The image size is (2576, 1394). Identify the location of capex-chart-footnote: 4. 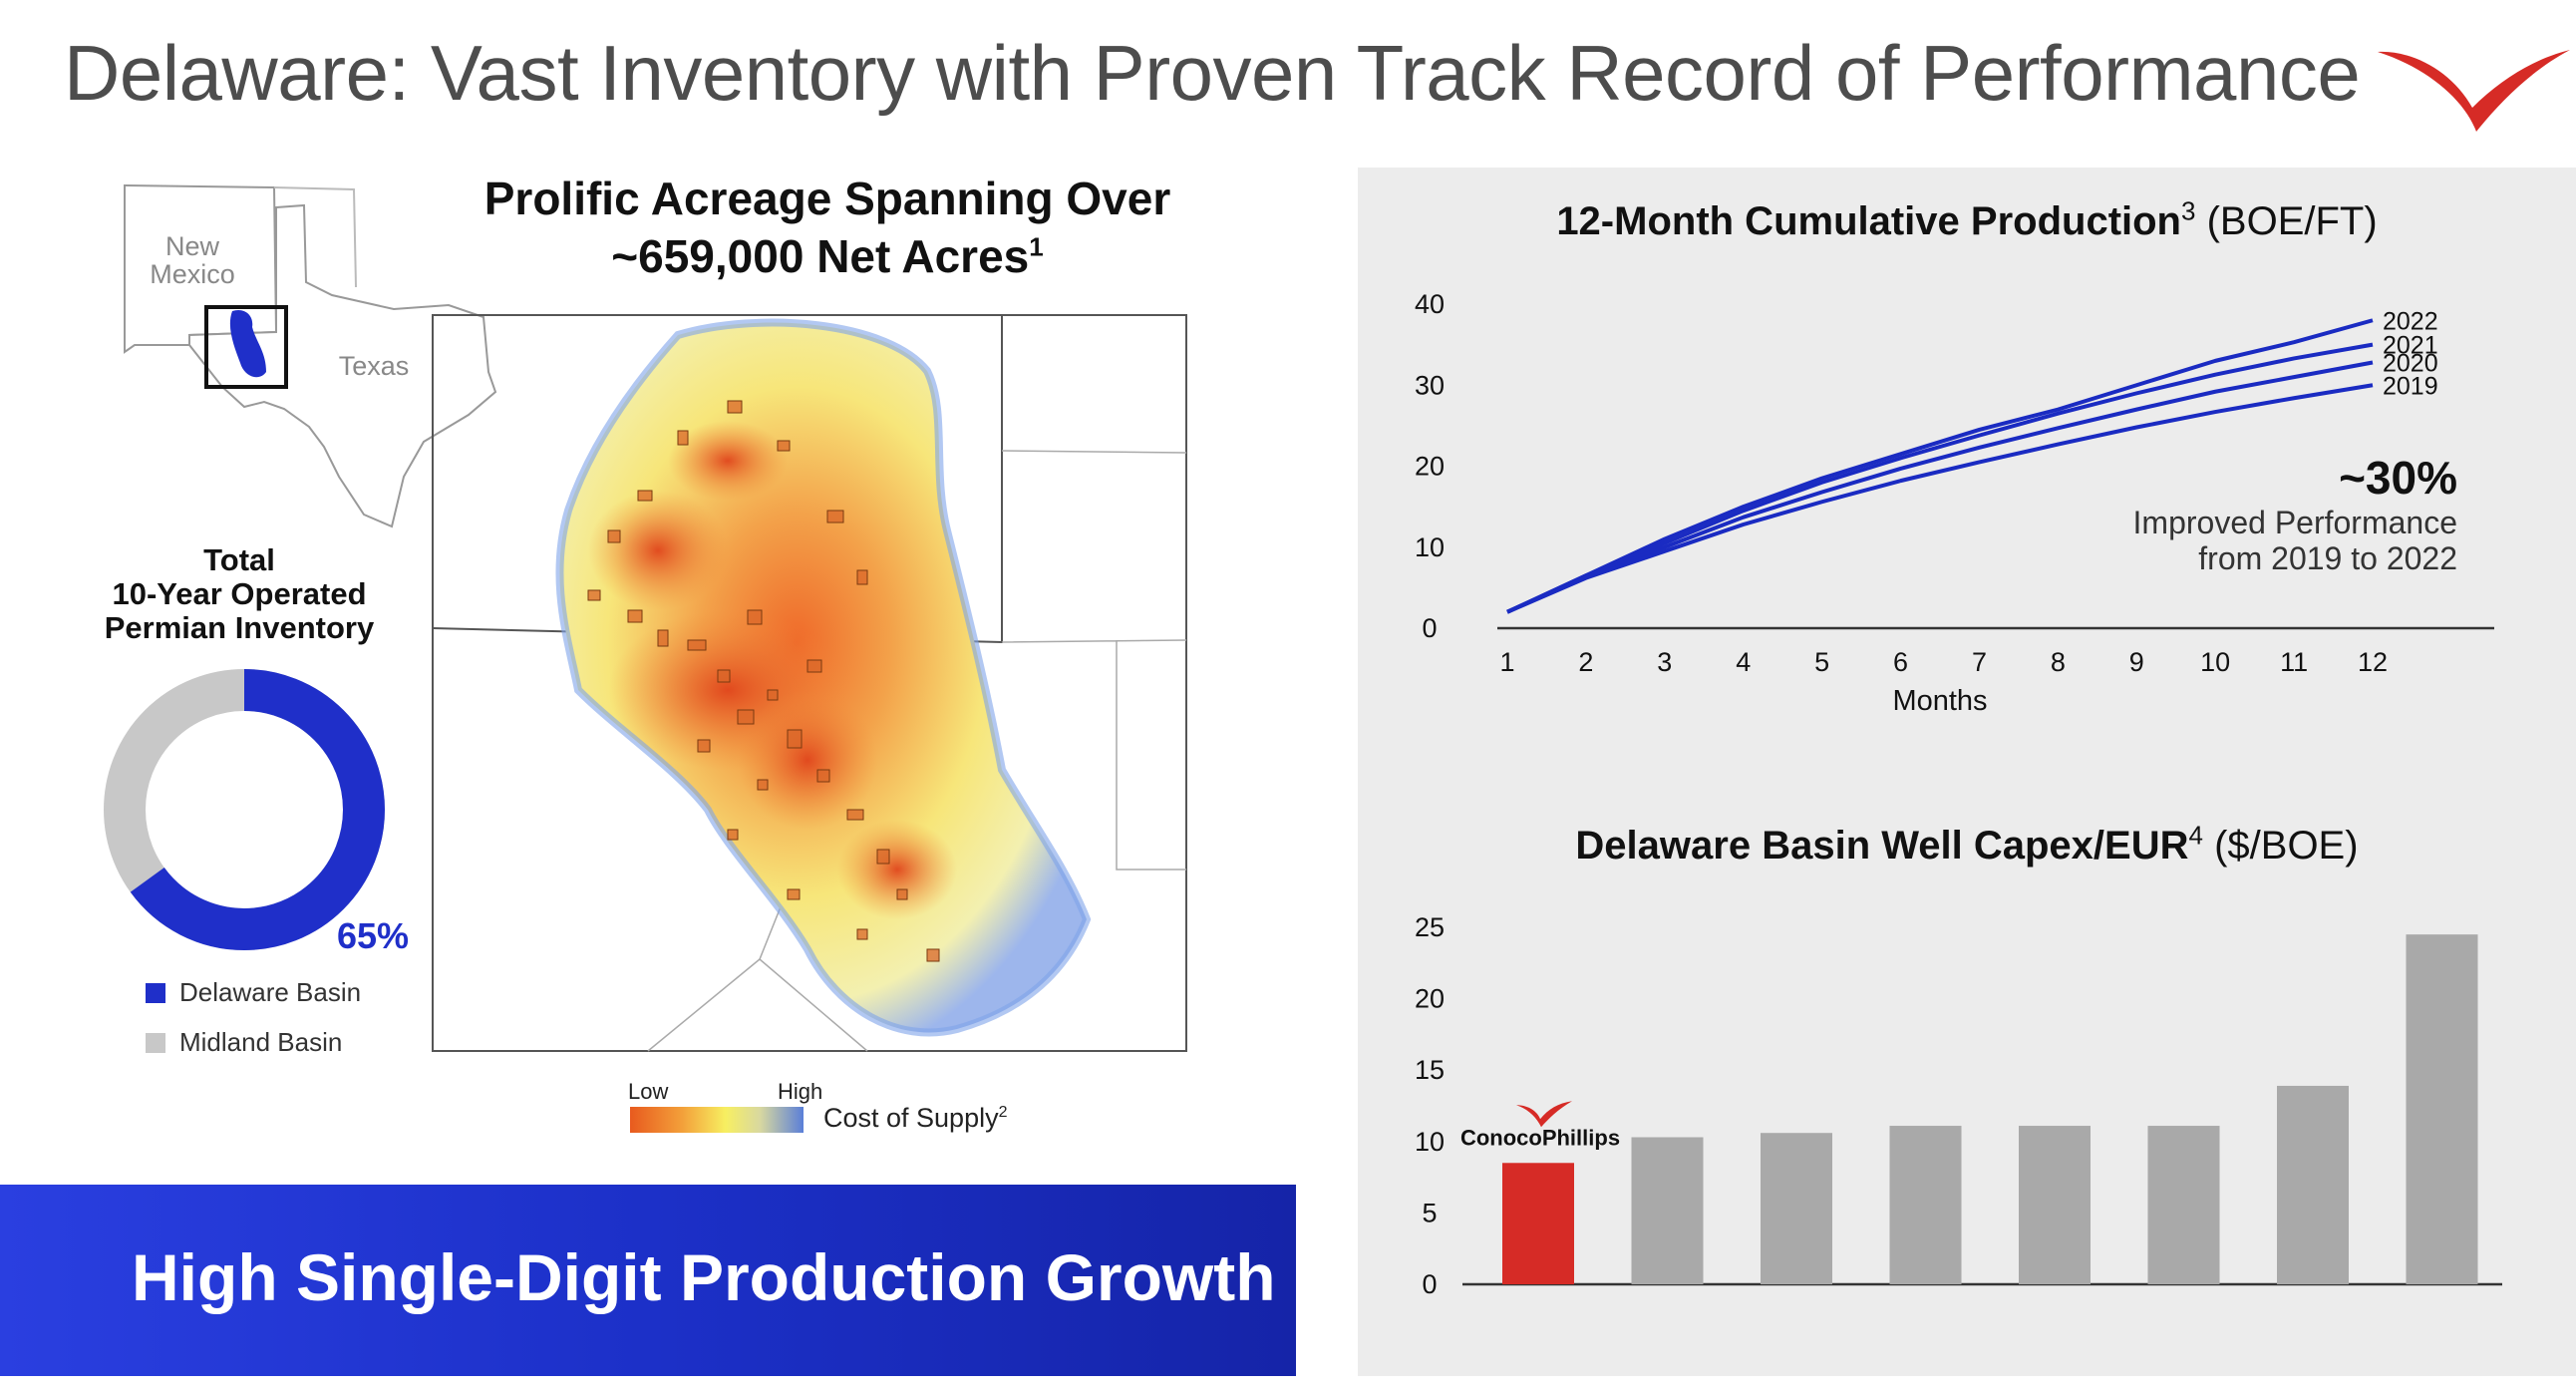
(2195, 836).